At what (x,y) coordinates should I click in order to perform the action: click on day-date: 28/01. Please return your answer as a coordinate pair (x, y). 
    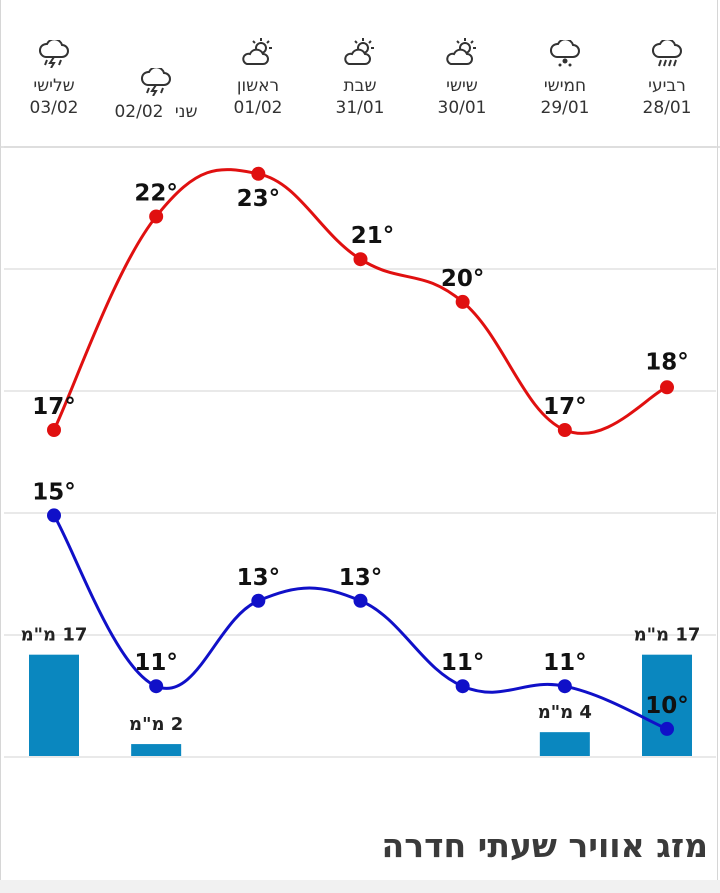
    Looking at the image, I should click on (667, 108).